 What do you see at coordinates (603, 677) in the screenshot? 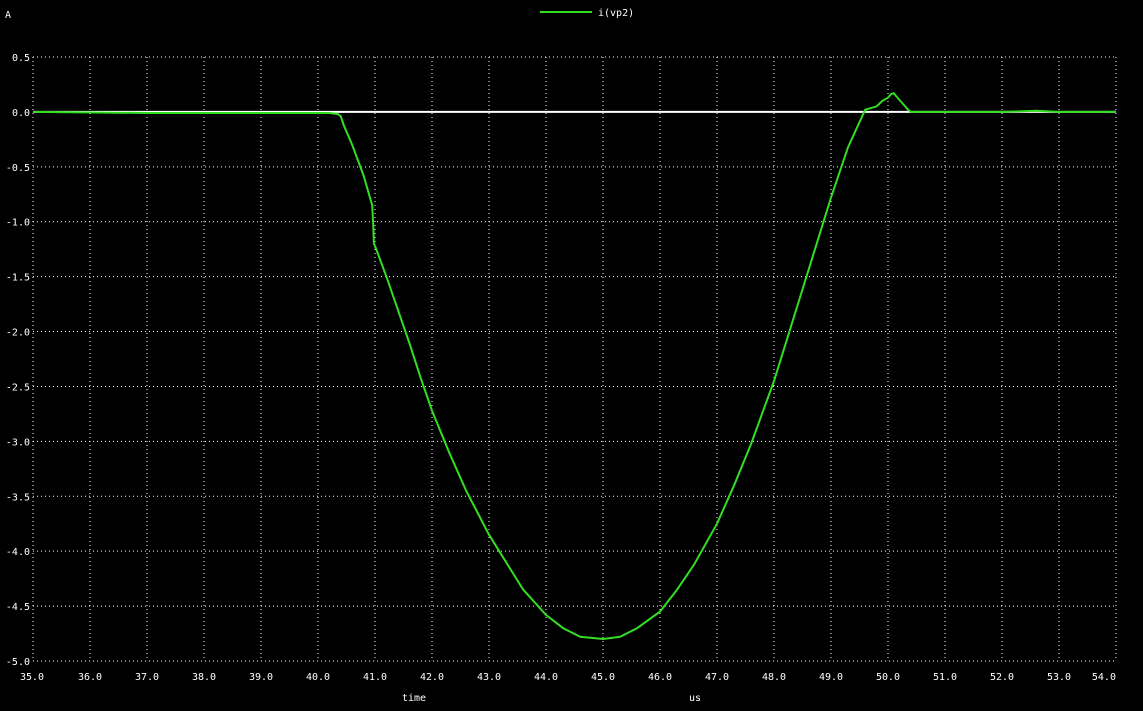
I see `x-tick-label: 45.0` at bounding box center [603, 677].